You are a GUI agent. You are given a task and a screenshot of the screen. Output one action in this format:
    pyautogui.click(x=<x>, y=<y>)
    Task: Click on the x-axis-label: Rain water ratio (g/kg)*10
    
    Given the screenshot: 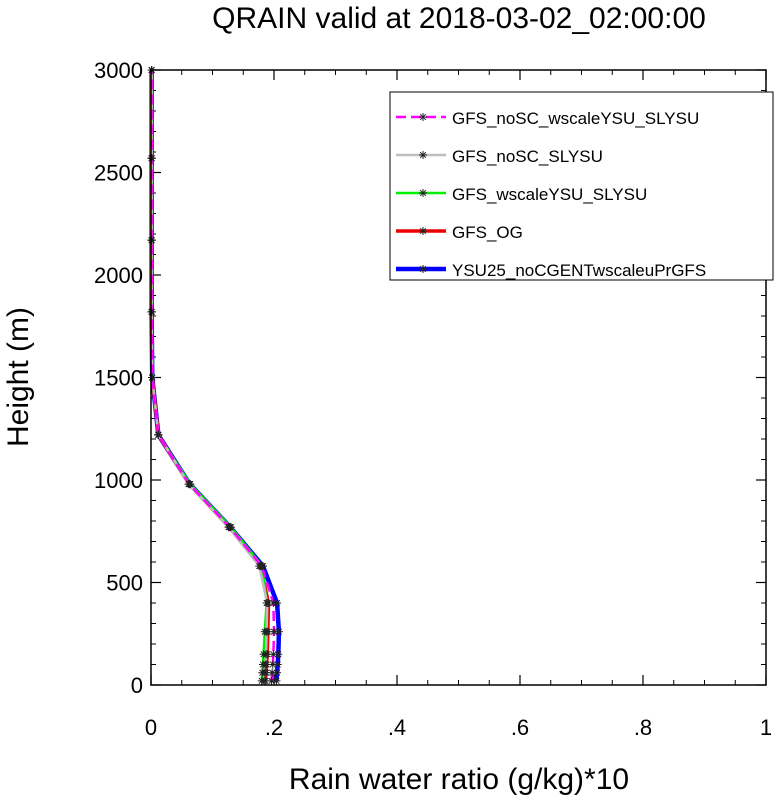 What is the action you would take?
    pyautogui.click(x=459, y=779)
    